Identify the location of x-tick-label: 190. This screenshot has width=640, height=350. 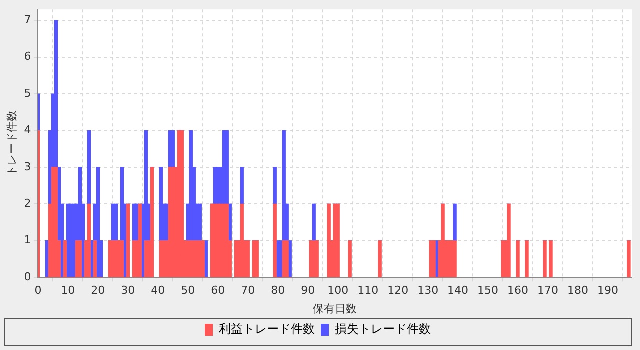
(608, 291).